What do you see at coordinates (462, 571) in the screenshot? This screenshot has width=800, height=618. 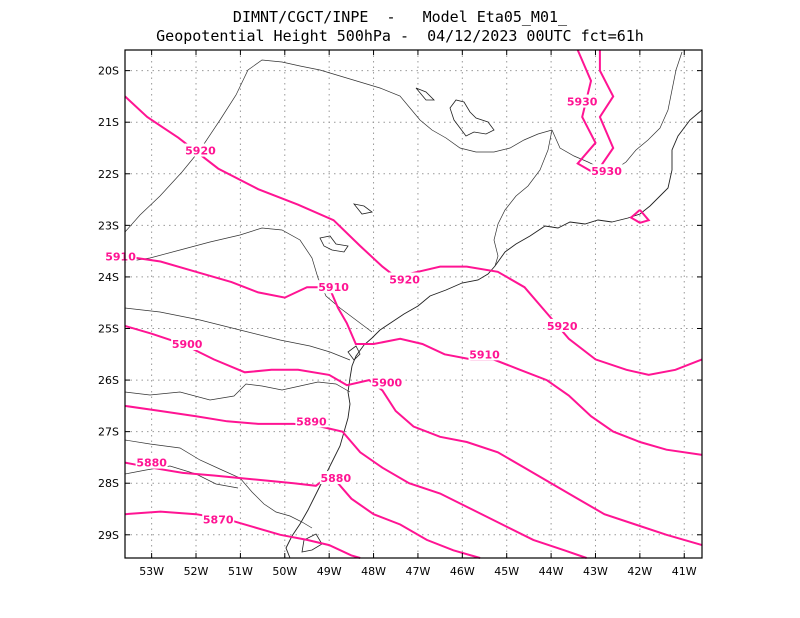 I see `x-tick-label: 46W` at bounding box center [462, 571].